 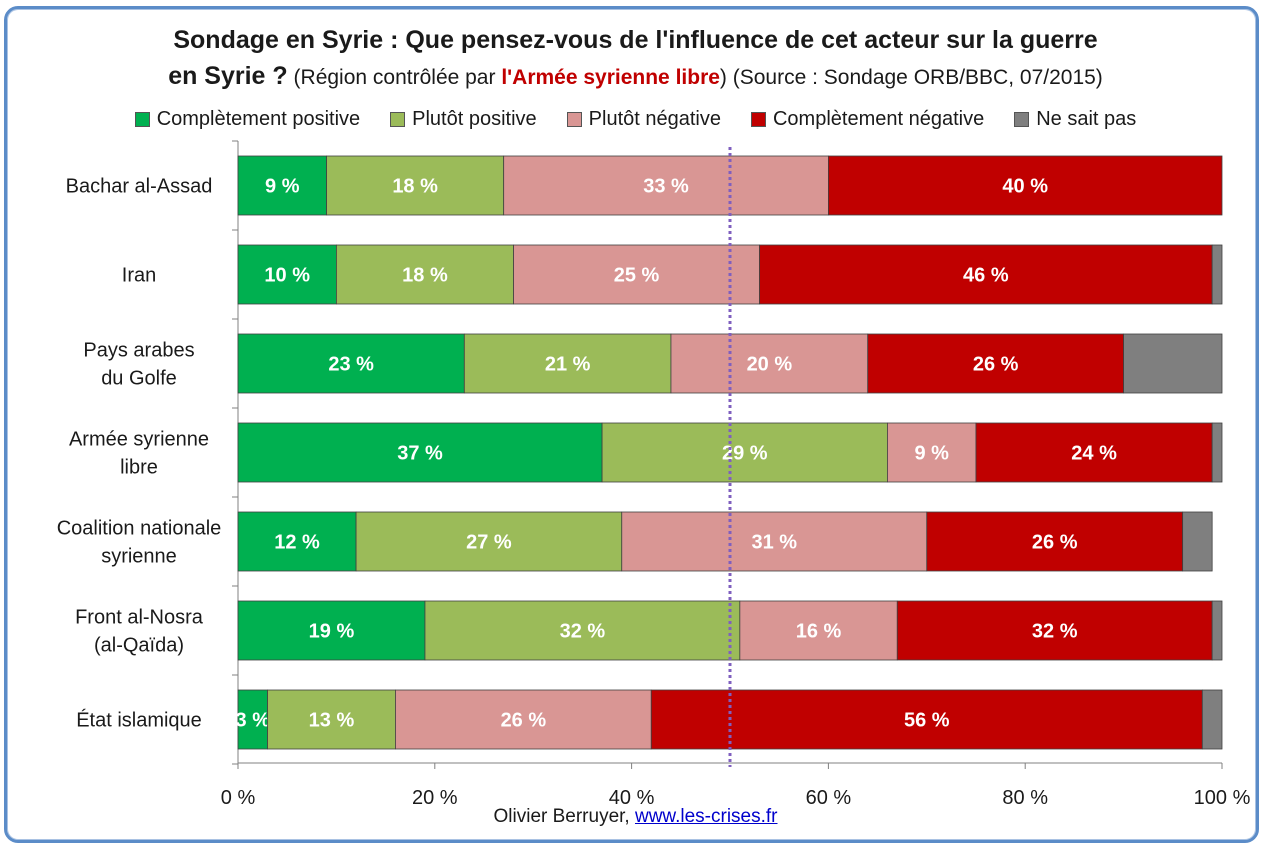 What do you see at coordinates (1025, 798) in the screenshot?
I see `x-tick-label: 80 %` at bounding box center [1025, 798].